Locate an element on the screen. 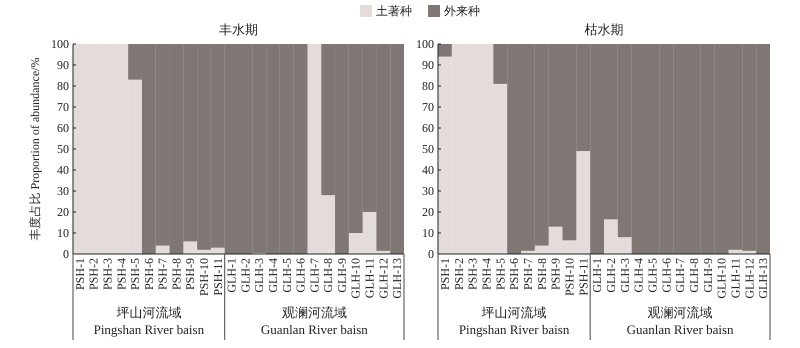 The height and width of the screenshot is (348, 800). legend-label: 外来种 is located at coordinates (462, 11).